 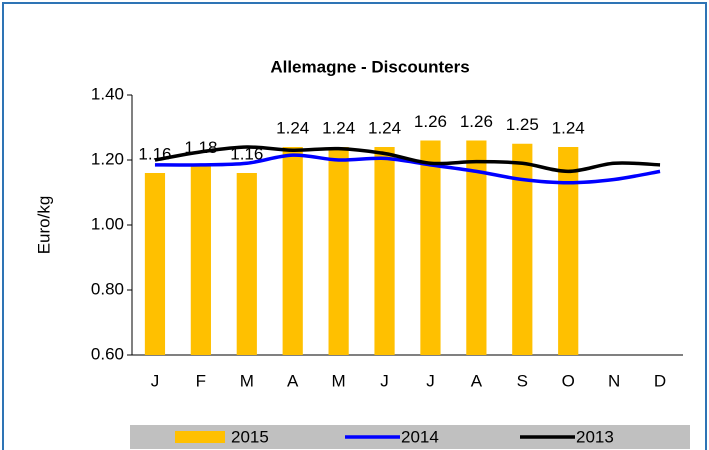 I want to click on y-tick-label: 0.60, so click(x=107, y=353).